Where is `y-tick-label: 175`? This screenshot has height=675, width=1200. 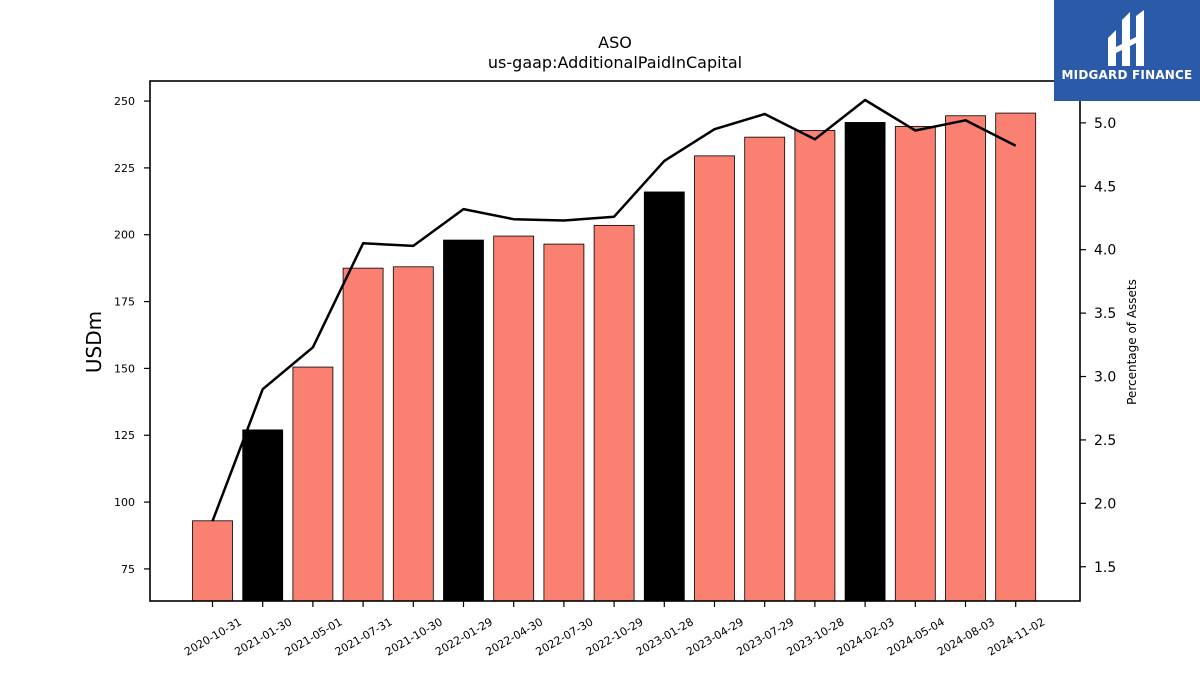 y-tick-label: 175 is located at coordinates (124, 302).